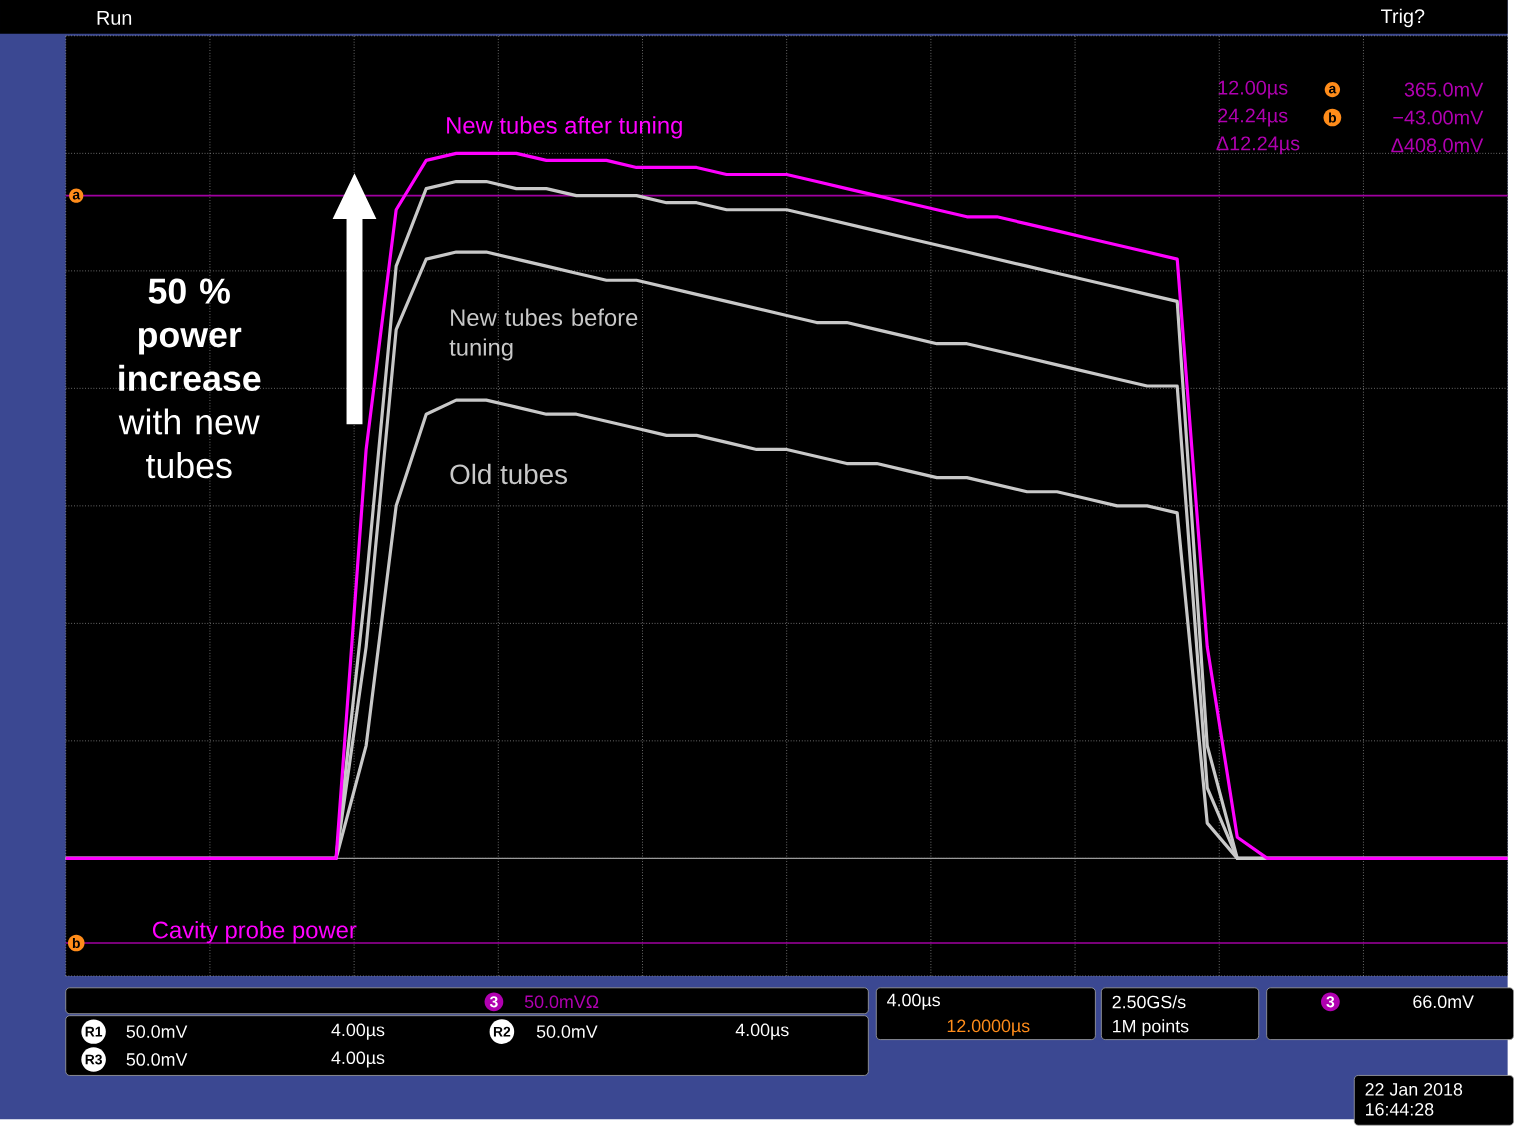 The image size is (1514, 1126). Describe the element at coordinates (1253, 117) in the screenshot. I see `text: 24.24µs` at that location.